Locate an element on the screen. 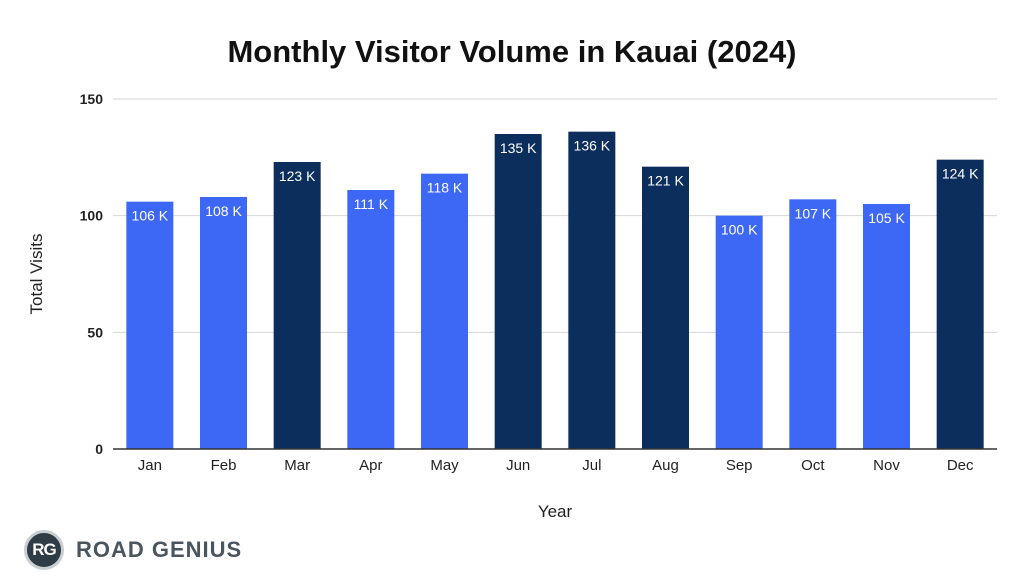 The image size is (1024, 582). data-label: 111 K is located at coordinates (371, 204).